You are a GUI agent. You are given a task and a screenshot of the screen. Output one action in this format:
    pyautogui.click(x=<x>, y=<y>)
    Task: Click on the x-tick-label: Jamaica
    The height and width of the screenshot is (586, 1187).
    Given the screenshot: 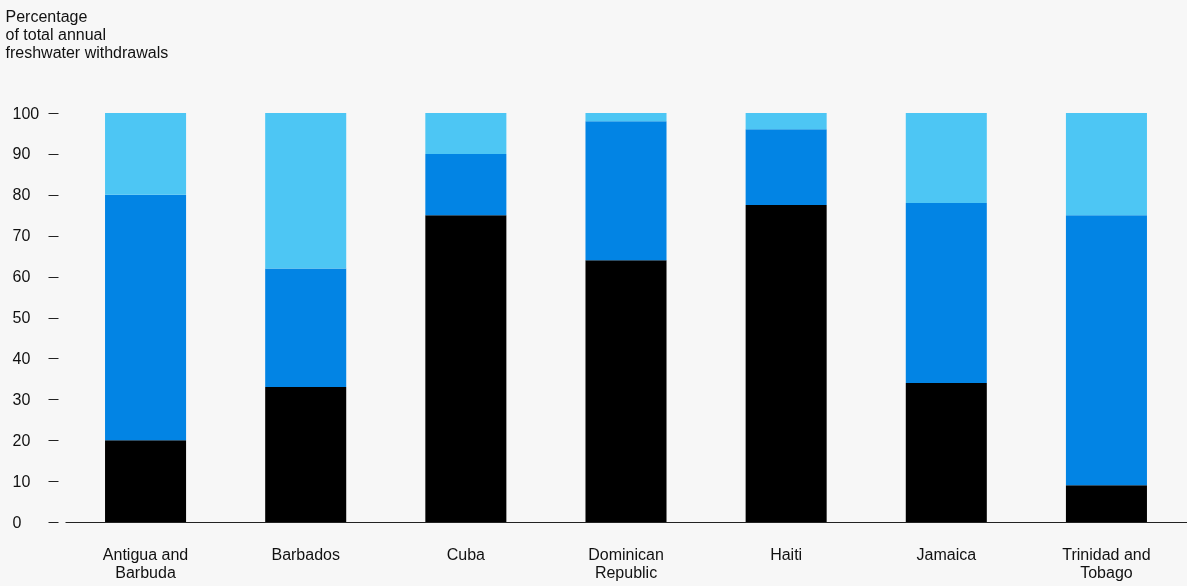 What is the action you would take?
    pyautogui.click(x=946, y=554)
    